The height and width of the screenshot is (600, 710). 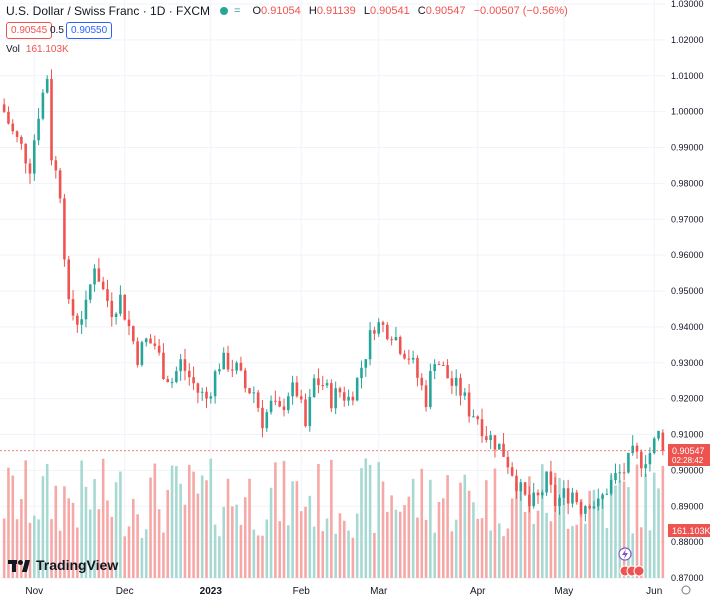 I want to click on equals-icon: =, so click(x=237, y=11).